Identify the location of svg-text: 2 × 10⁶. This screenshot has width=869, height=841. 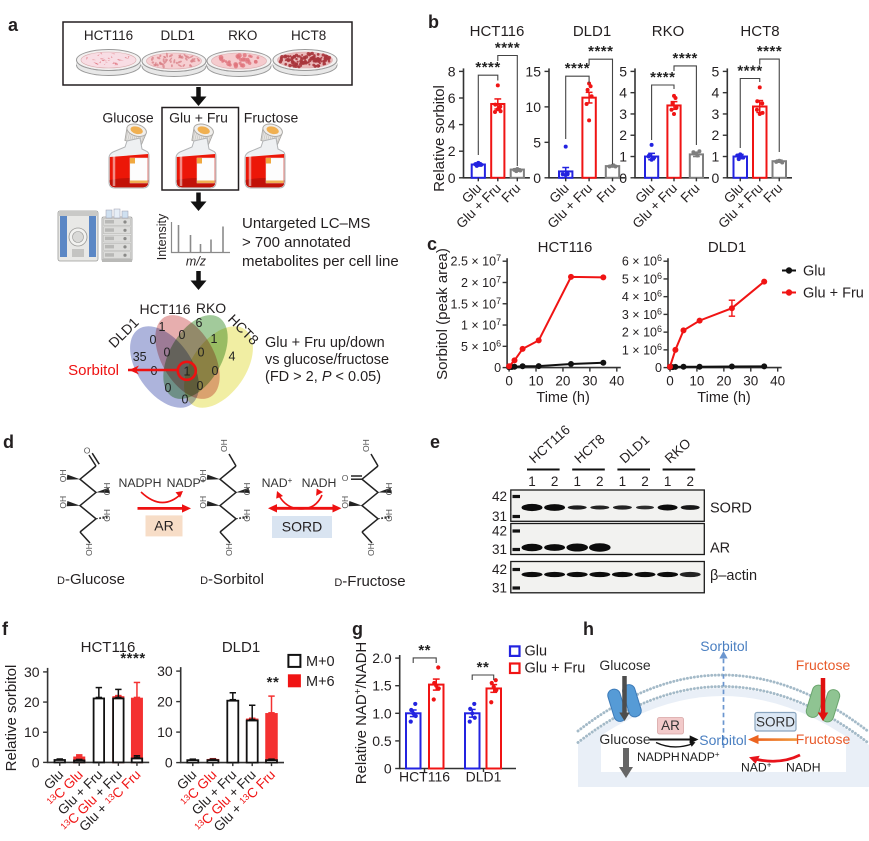
(642, 332).